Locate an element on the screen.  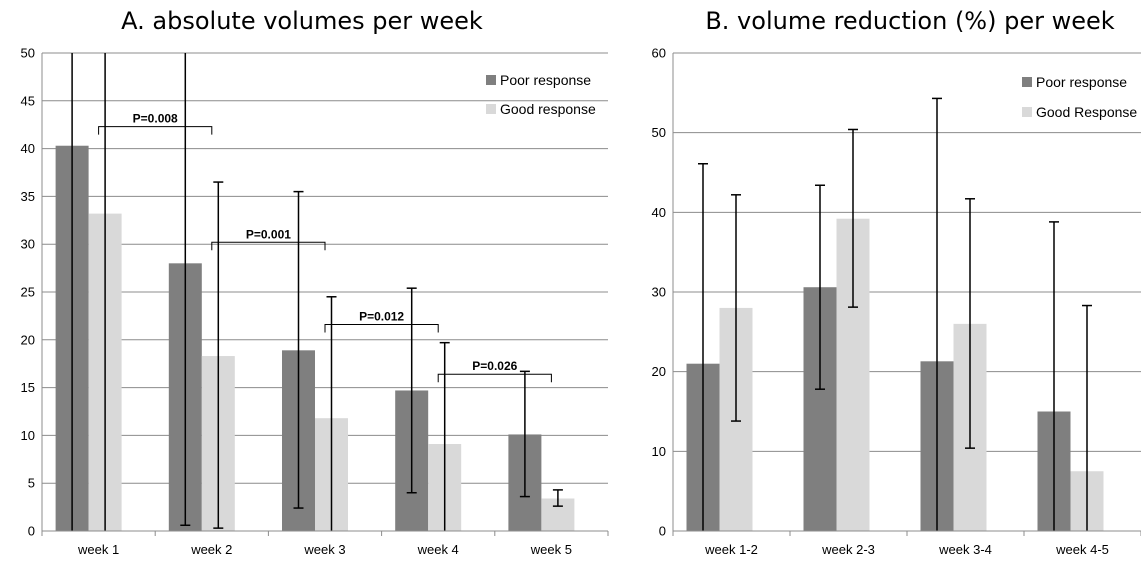
y-tick-label: 5 is located at coordinates (31, 483).